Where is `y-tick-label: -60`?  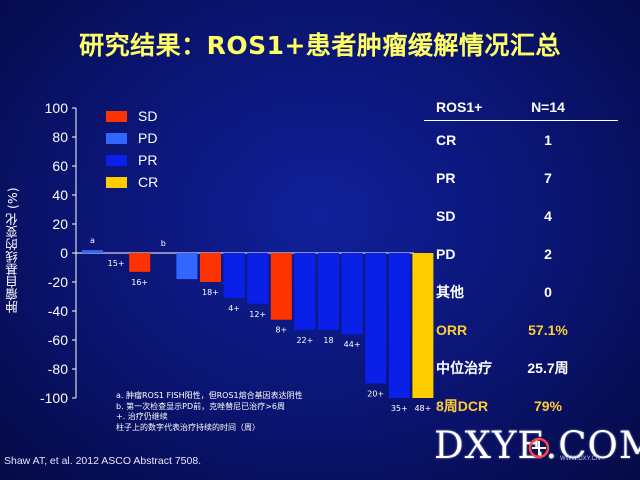
y-tick-label: -60 is located at coordinates (58, 340).